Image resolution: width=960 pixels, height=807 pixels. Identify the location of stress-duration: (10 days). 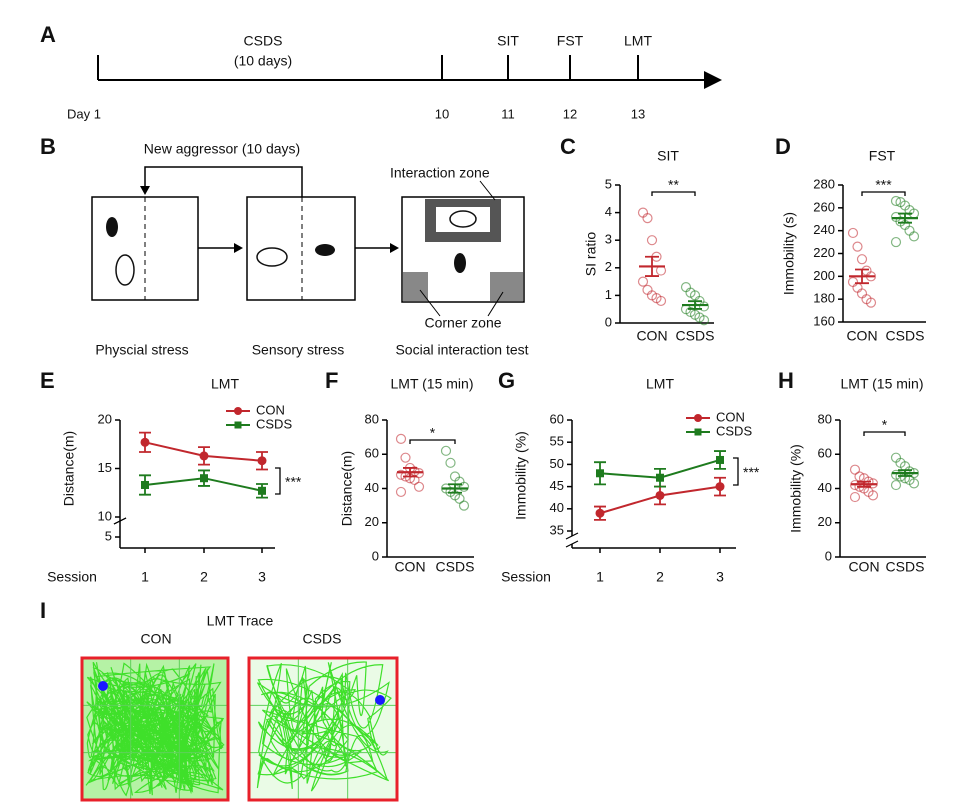
(263, 61).